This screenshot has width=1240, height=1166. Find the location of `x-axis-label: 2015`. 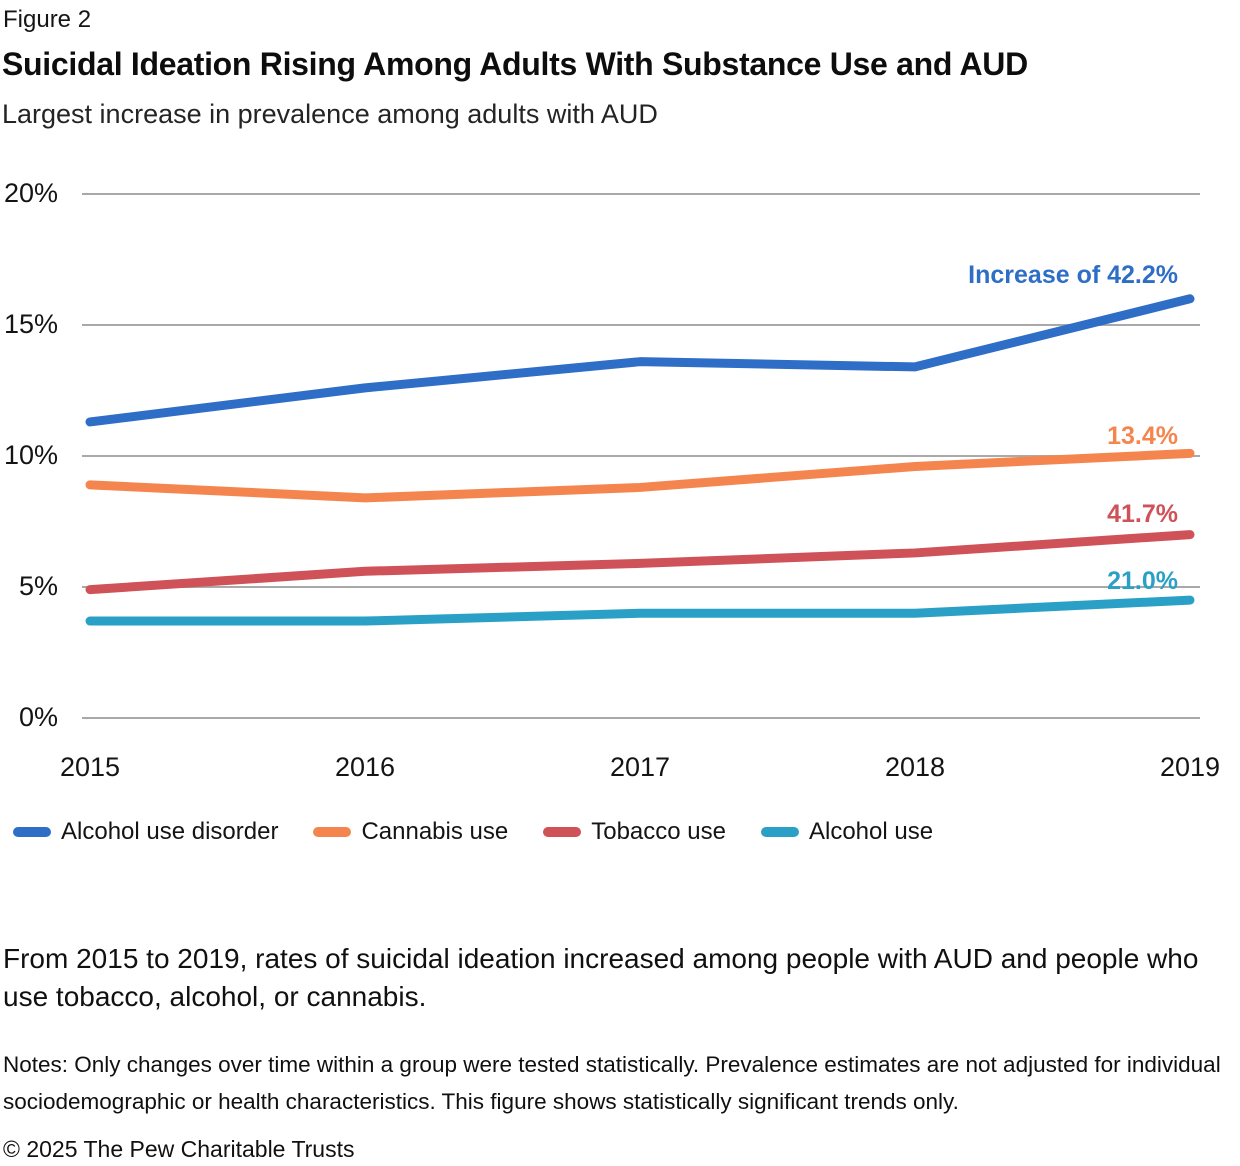

x-axis-label: 2015 is located at coordinates (90, 767).